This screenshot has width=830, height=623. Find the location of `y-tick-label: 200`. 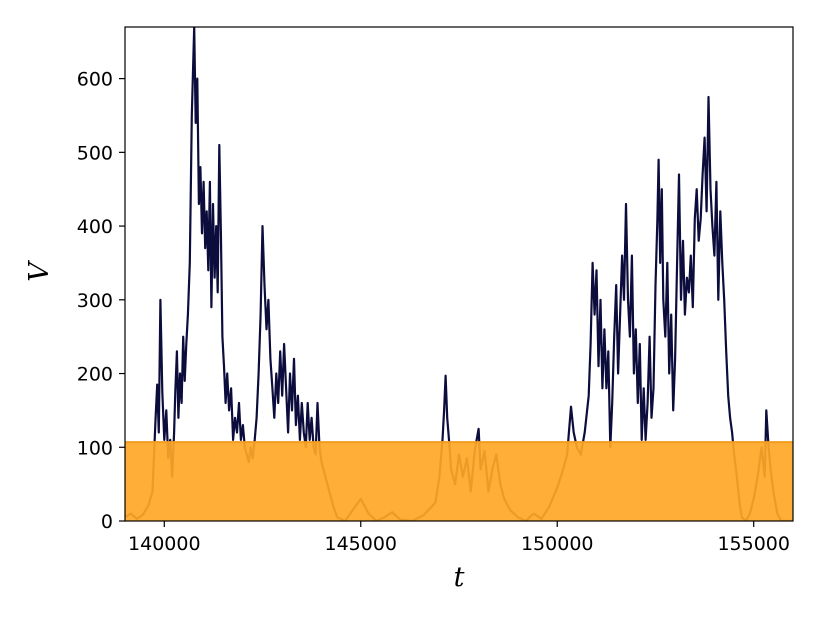

y-tick-label: 200 is located at coordinates (95, 375).